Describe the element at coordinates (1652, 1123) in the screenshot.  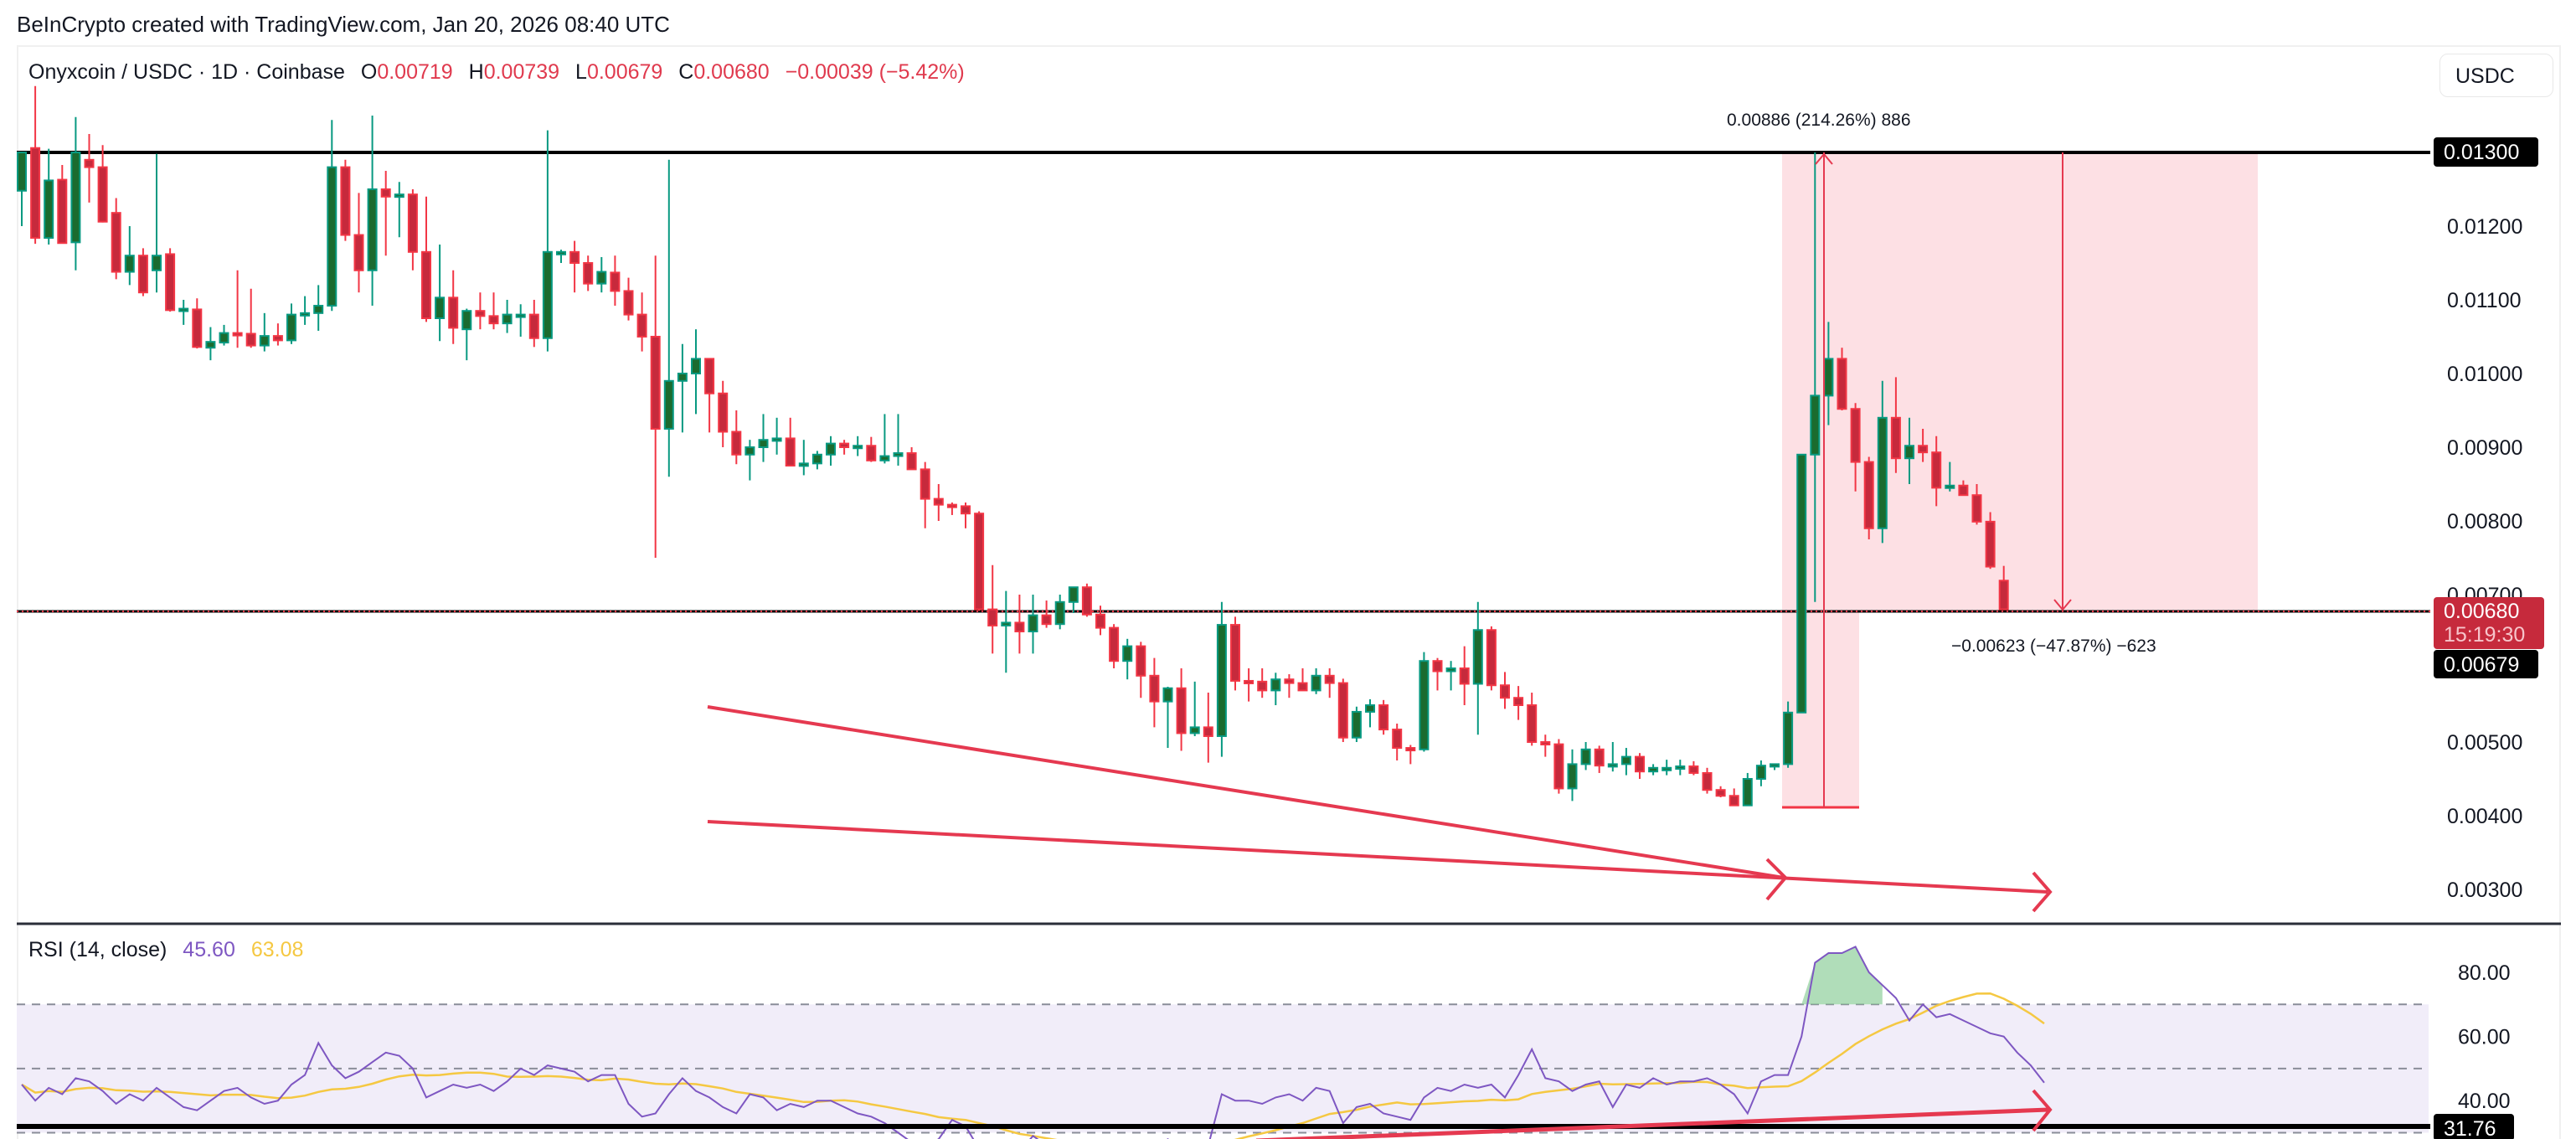
I see `rsi-divergence-line` at that location.